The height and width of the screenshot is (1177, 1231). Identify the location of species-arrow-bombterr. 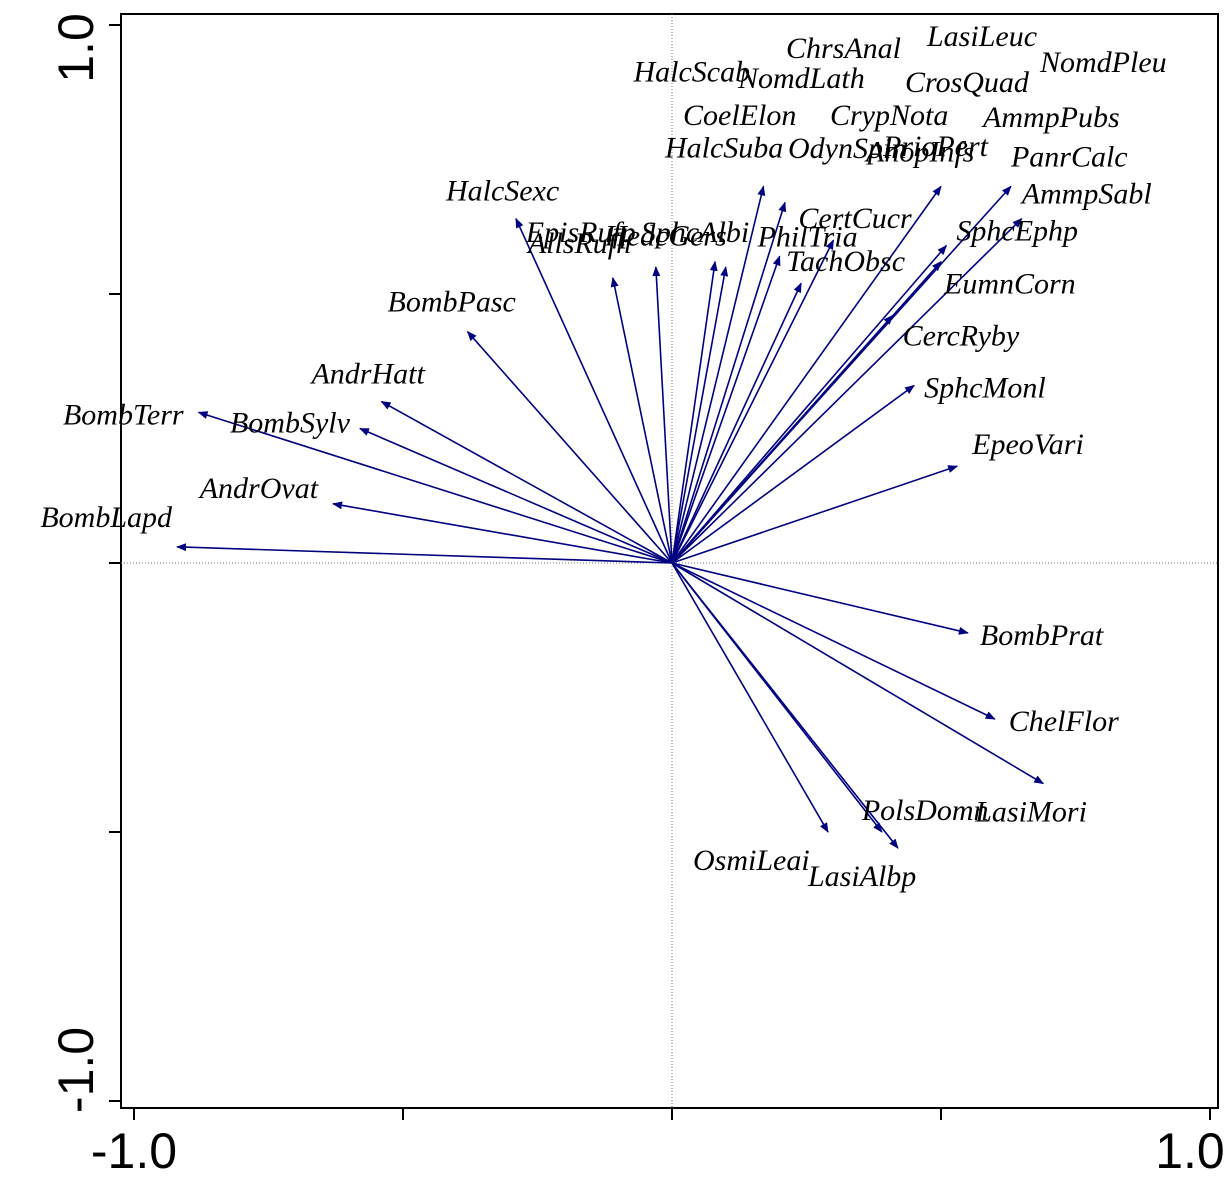
(435, 487).